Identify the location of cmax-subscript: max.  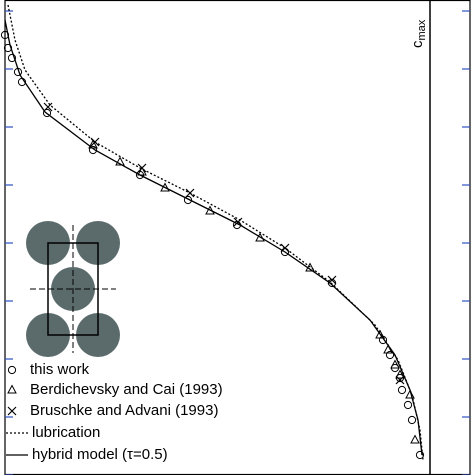
(422, 29).